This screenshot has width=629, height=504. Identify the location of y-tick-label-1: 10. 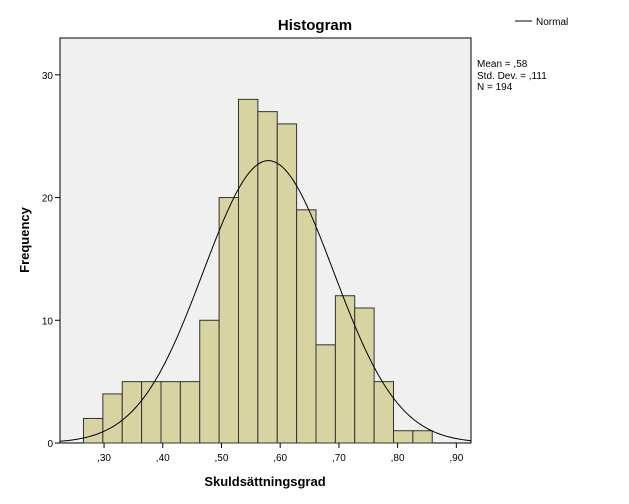
(48, 321).